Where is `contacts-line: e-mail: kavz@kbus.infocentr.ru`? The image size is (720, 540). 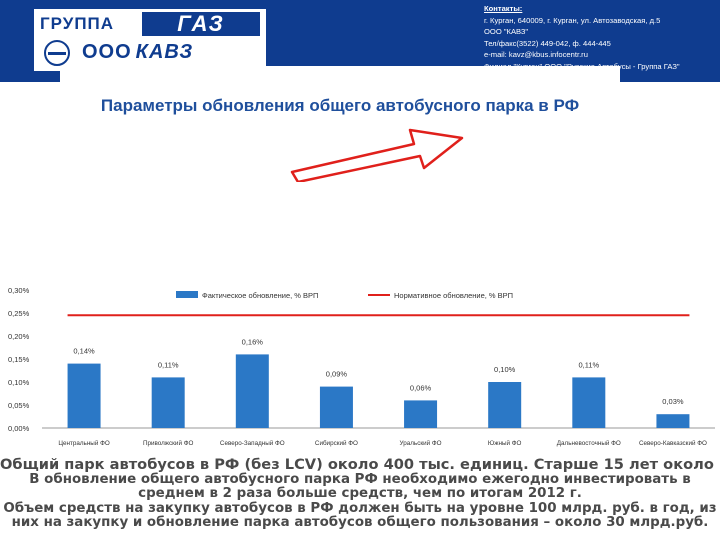
contacts-line: e-mail: kavz@kbus.infocentr.ru is located at coordinates (536, 55).